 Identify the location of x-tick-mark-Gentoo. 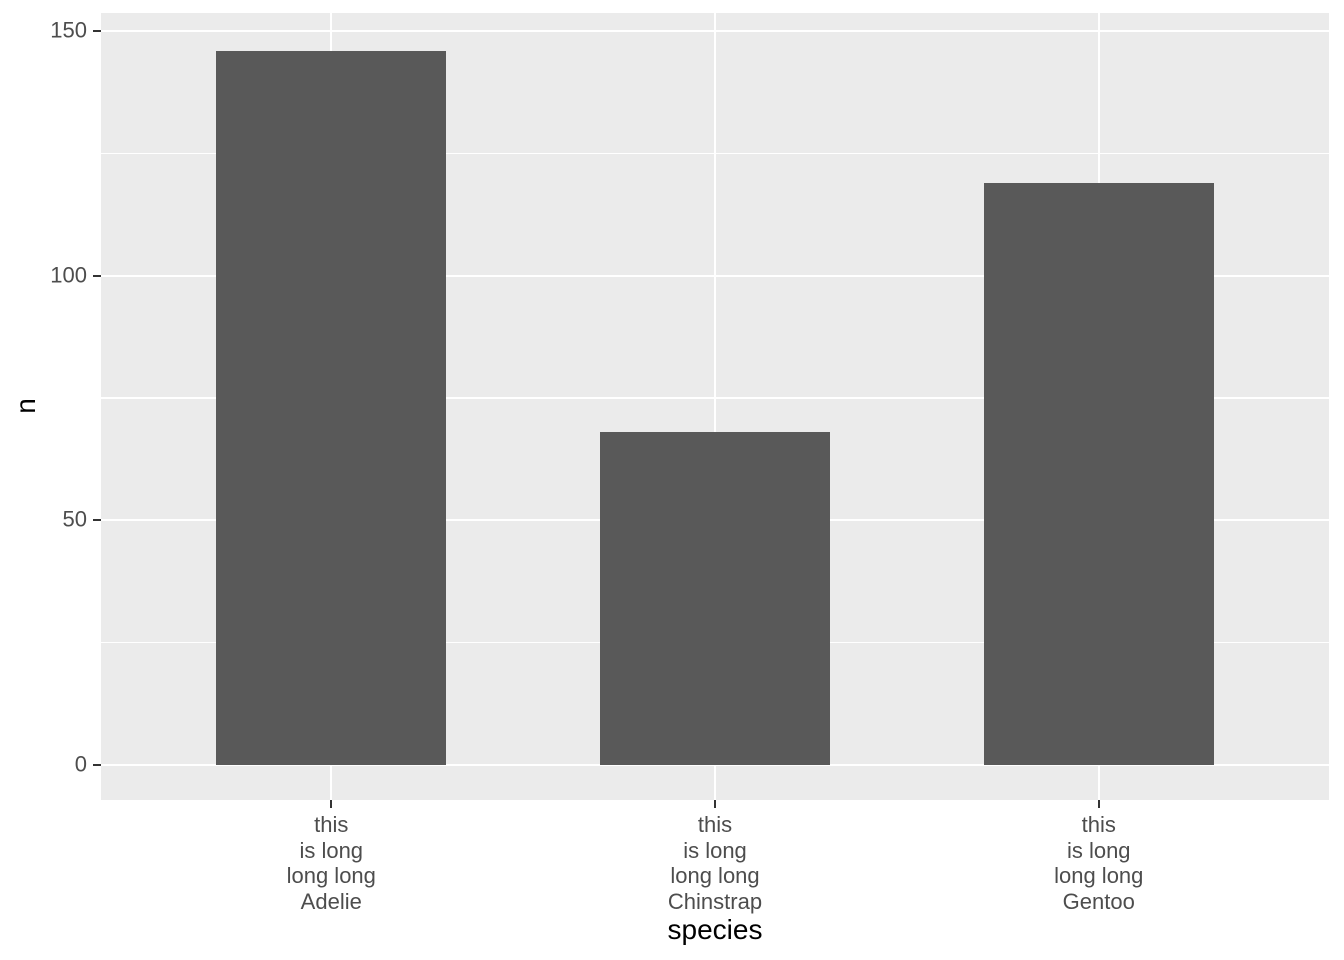
(1098, 804).